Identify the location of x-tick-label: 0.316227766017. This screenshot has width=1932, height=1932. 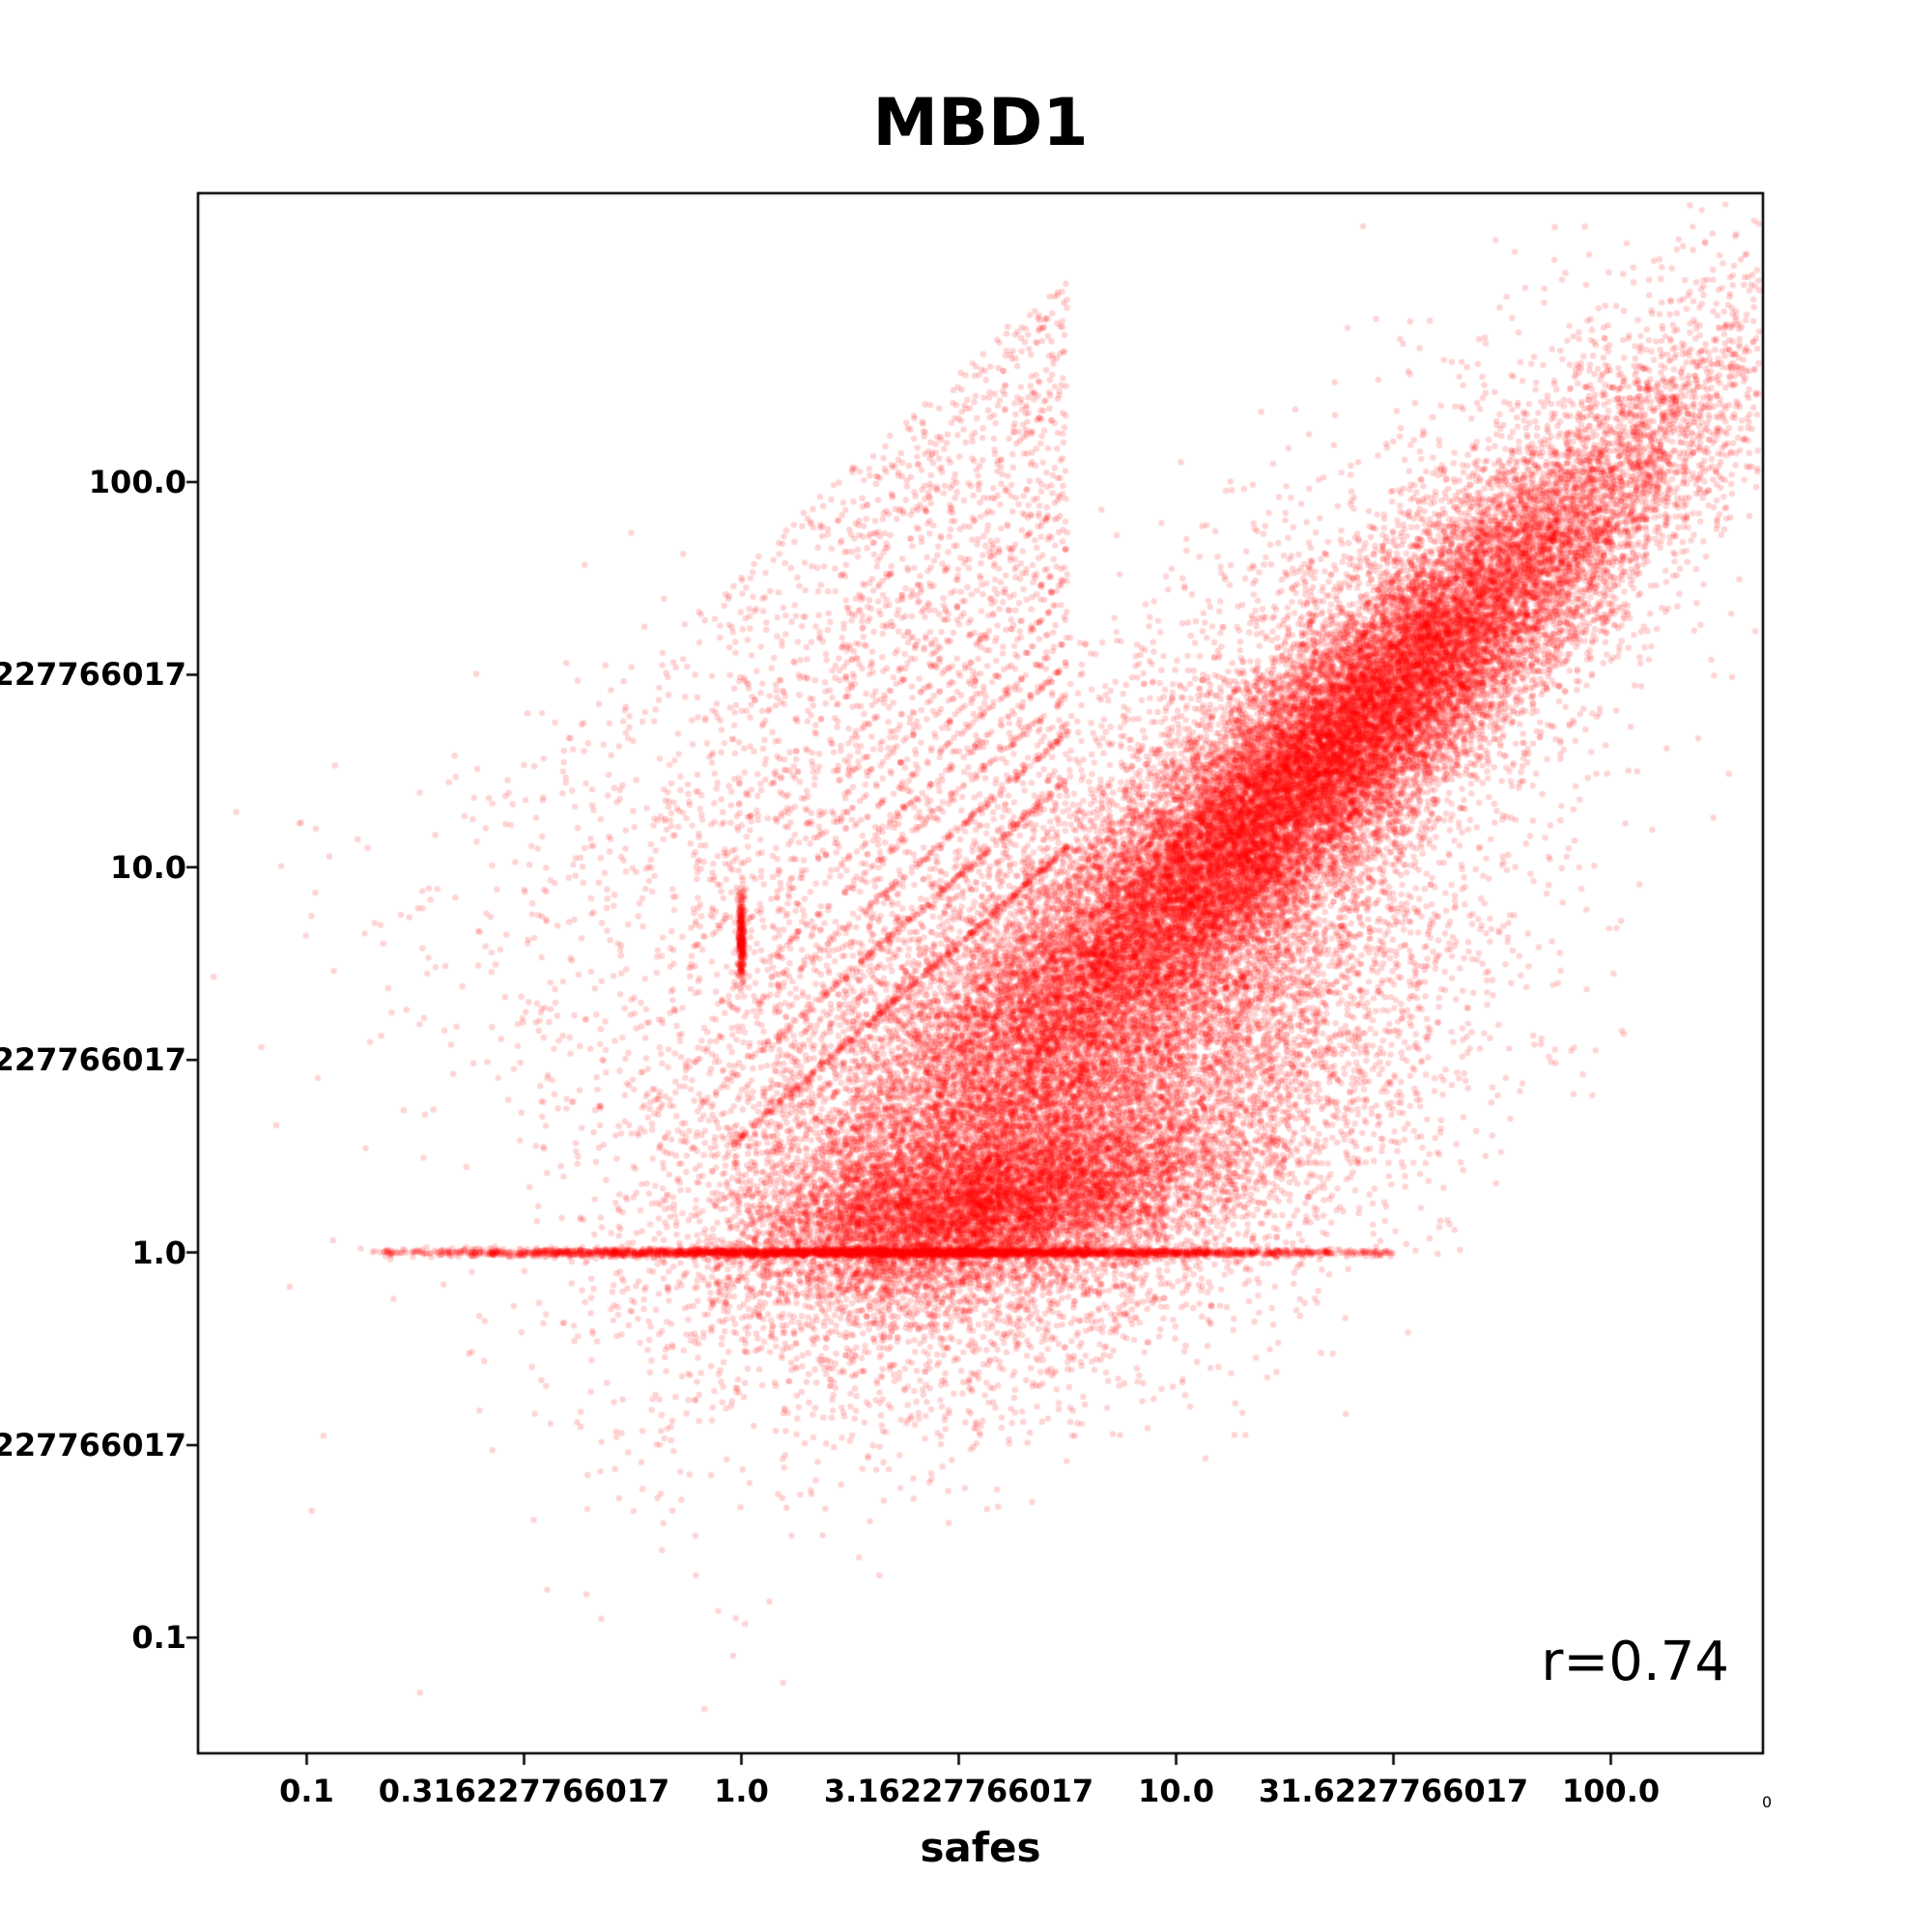
(524, 1791).